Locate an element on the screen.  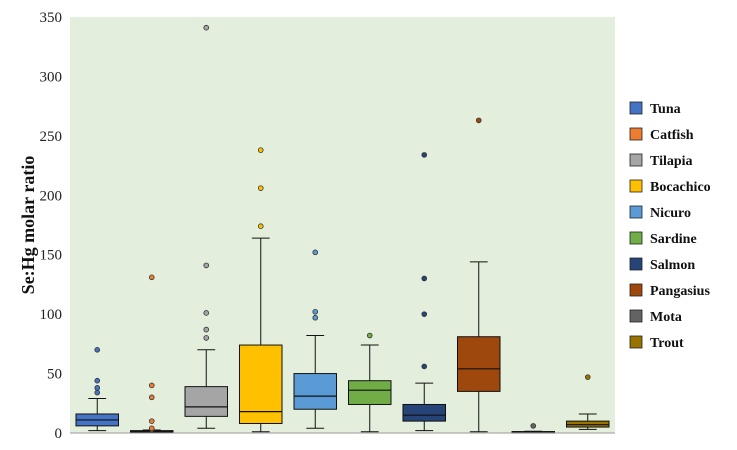
y-tick-label: 350 is located at coordinates (51, 18).